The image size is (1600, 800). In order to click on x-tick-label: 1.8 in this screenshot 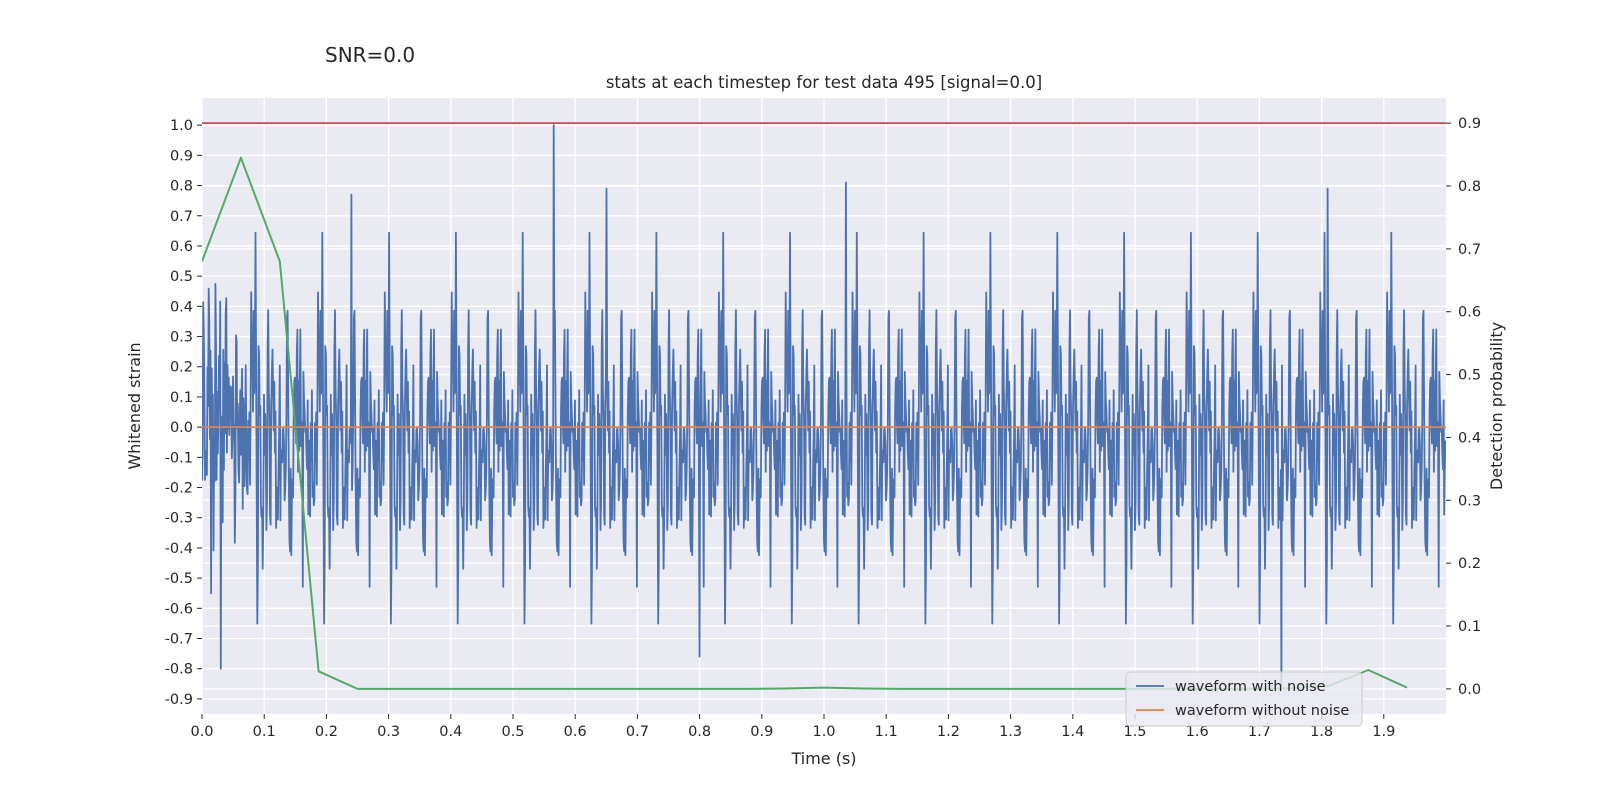, I will do `click(1321, 732)`.